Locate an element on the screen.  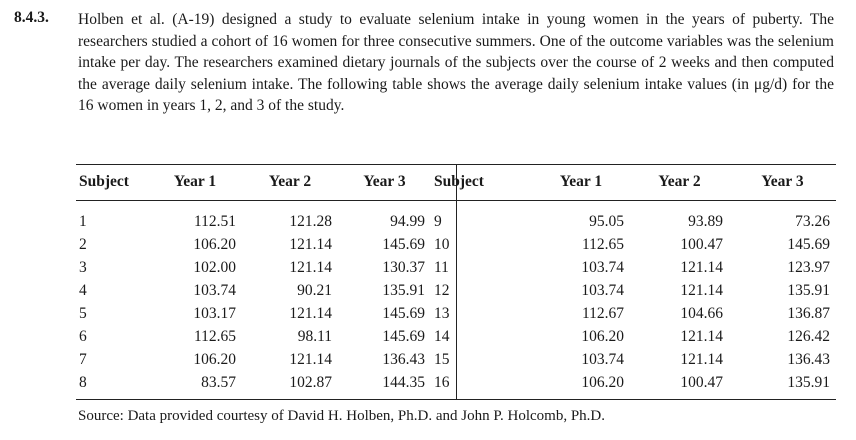
table-row: 2 106.20 121.14 145.69 10 112.65 100.47 145.69 is located at coordinates (456, 244).